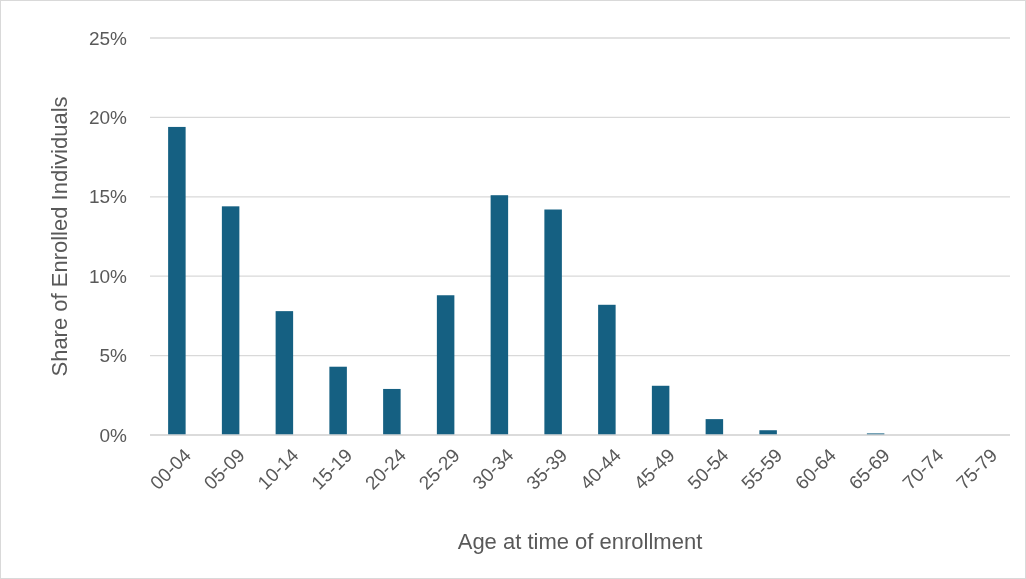 This screenshot has height=579, width=1026. Describe the element at coordinates (108, 118) in the screenshot. I see `y-tick-label: 20%` at that location.